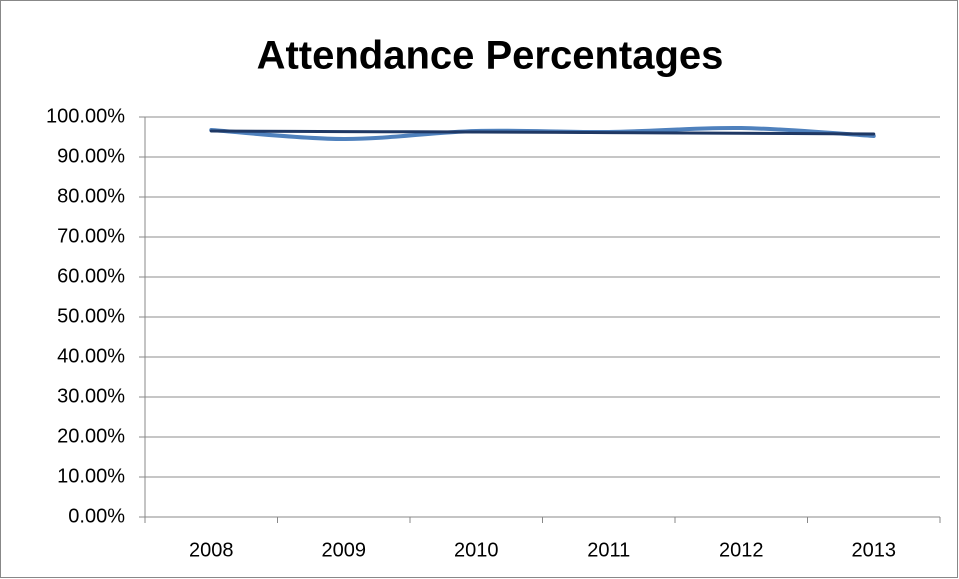 The height and width of the screenshot is (579, 959). What do you see at coordinates (490, 56) in the screenshot?
I see `chart-title: Attendance Percentages` at bounding box center [490, 56].